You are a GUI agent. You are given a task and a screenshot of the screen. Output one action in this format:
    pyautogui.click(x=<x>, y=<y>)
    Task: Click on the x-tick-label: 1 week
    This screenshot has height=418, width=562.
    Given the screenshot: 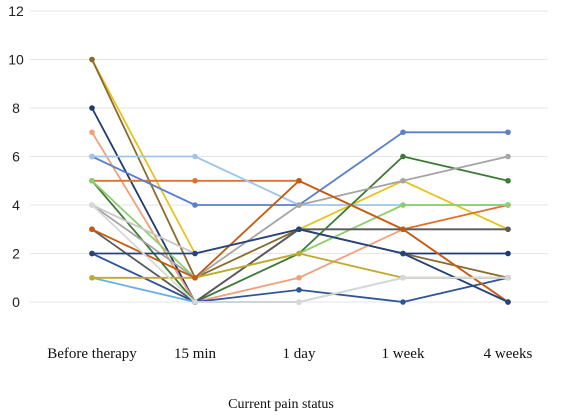 What is the action you would take?
    pyautogui.click(x=403, y=354)
    